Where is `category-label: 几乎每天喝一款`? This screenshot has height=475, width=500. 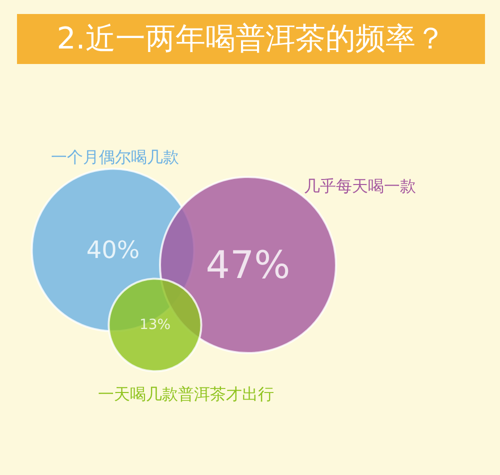
category-label: 几乎每天喝一款 is located at coordinates (360, 186).